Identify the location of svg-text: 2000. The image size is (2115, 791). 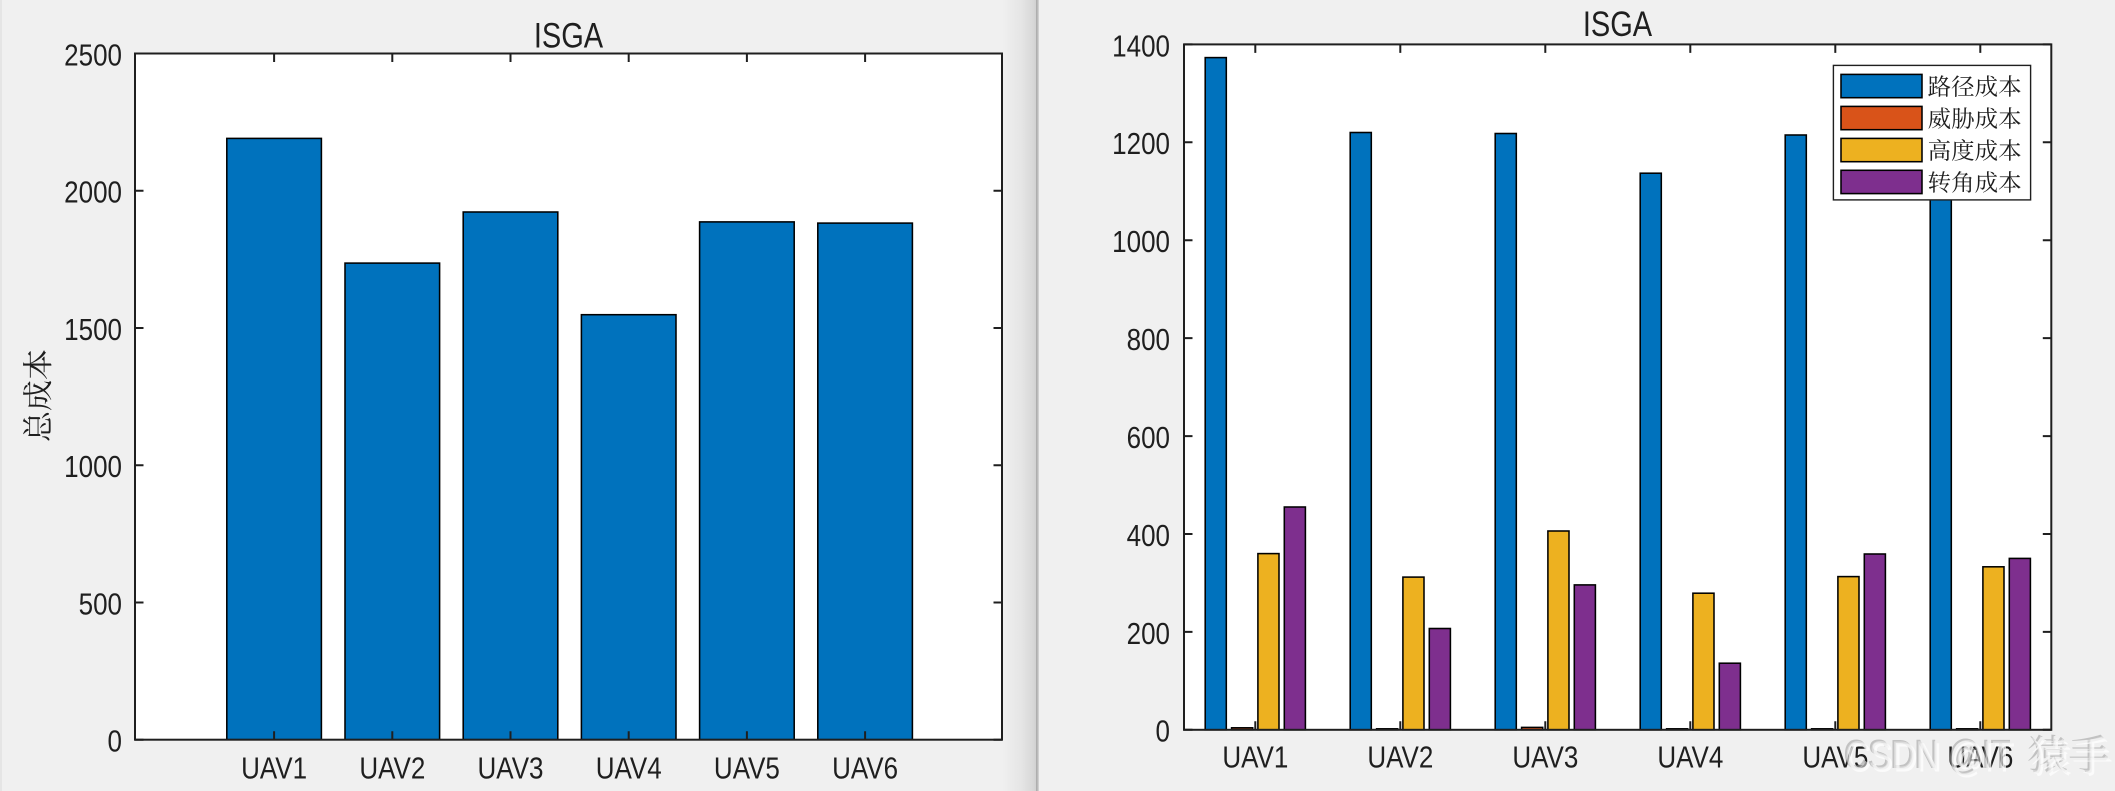
(93, 192).